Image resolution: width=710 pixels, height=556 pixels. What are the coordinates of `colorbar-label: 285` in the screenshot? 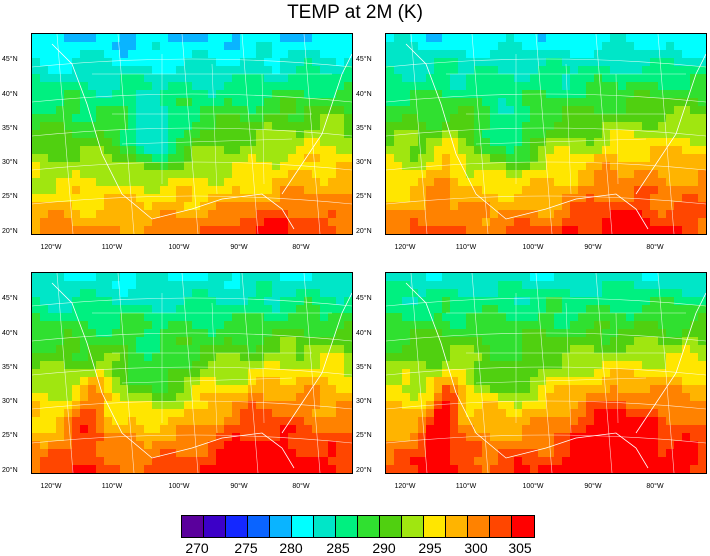 It's located at (338, 548).